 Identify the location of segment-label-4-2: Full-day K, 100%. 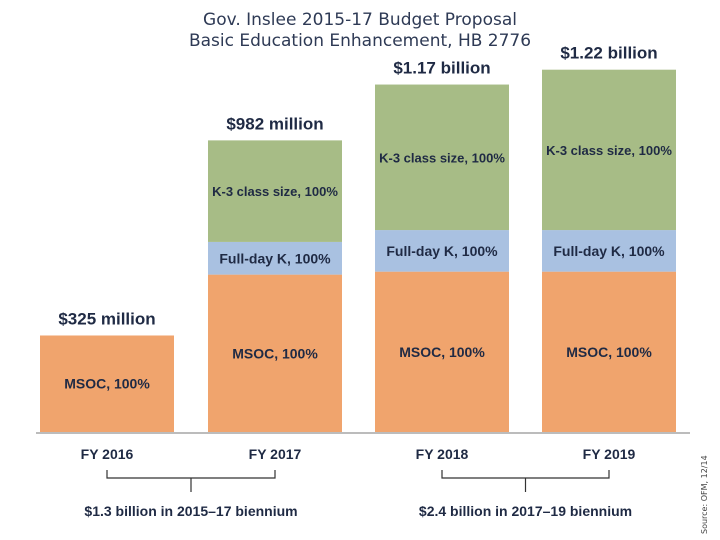
(609, 251).